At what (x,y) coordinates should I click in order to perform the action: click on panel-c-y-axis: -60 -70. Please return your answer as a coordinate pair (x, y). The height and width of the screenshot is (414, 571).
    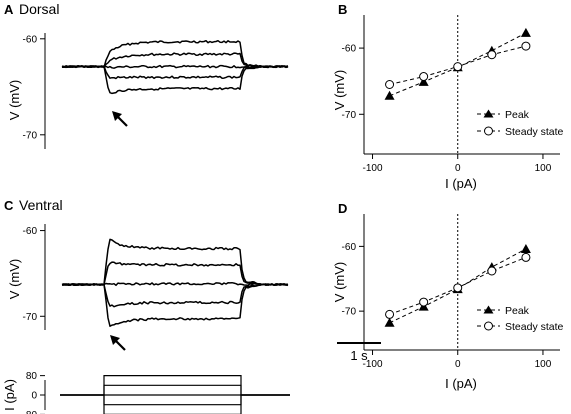
    Looking at the image, I should click on (34, 277).